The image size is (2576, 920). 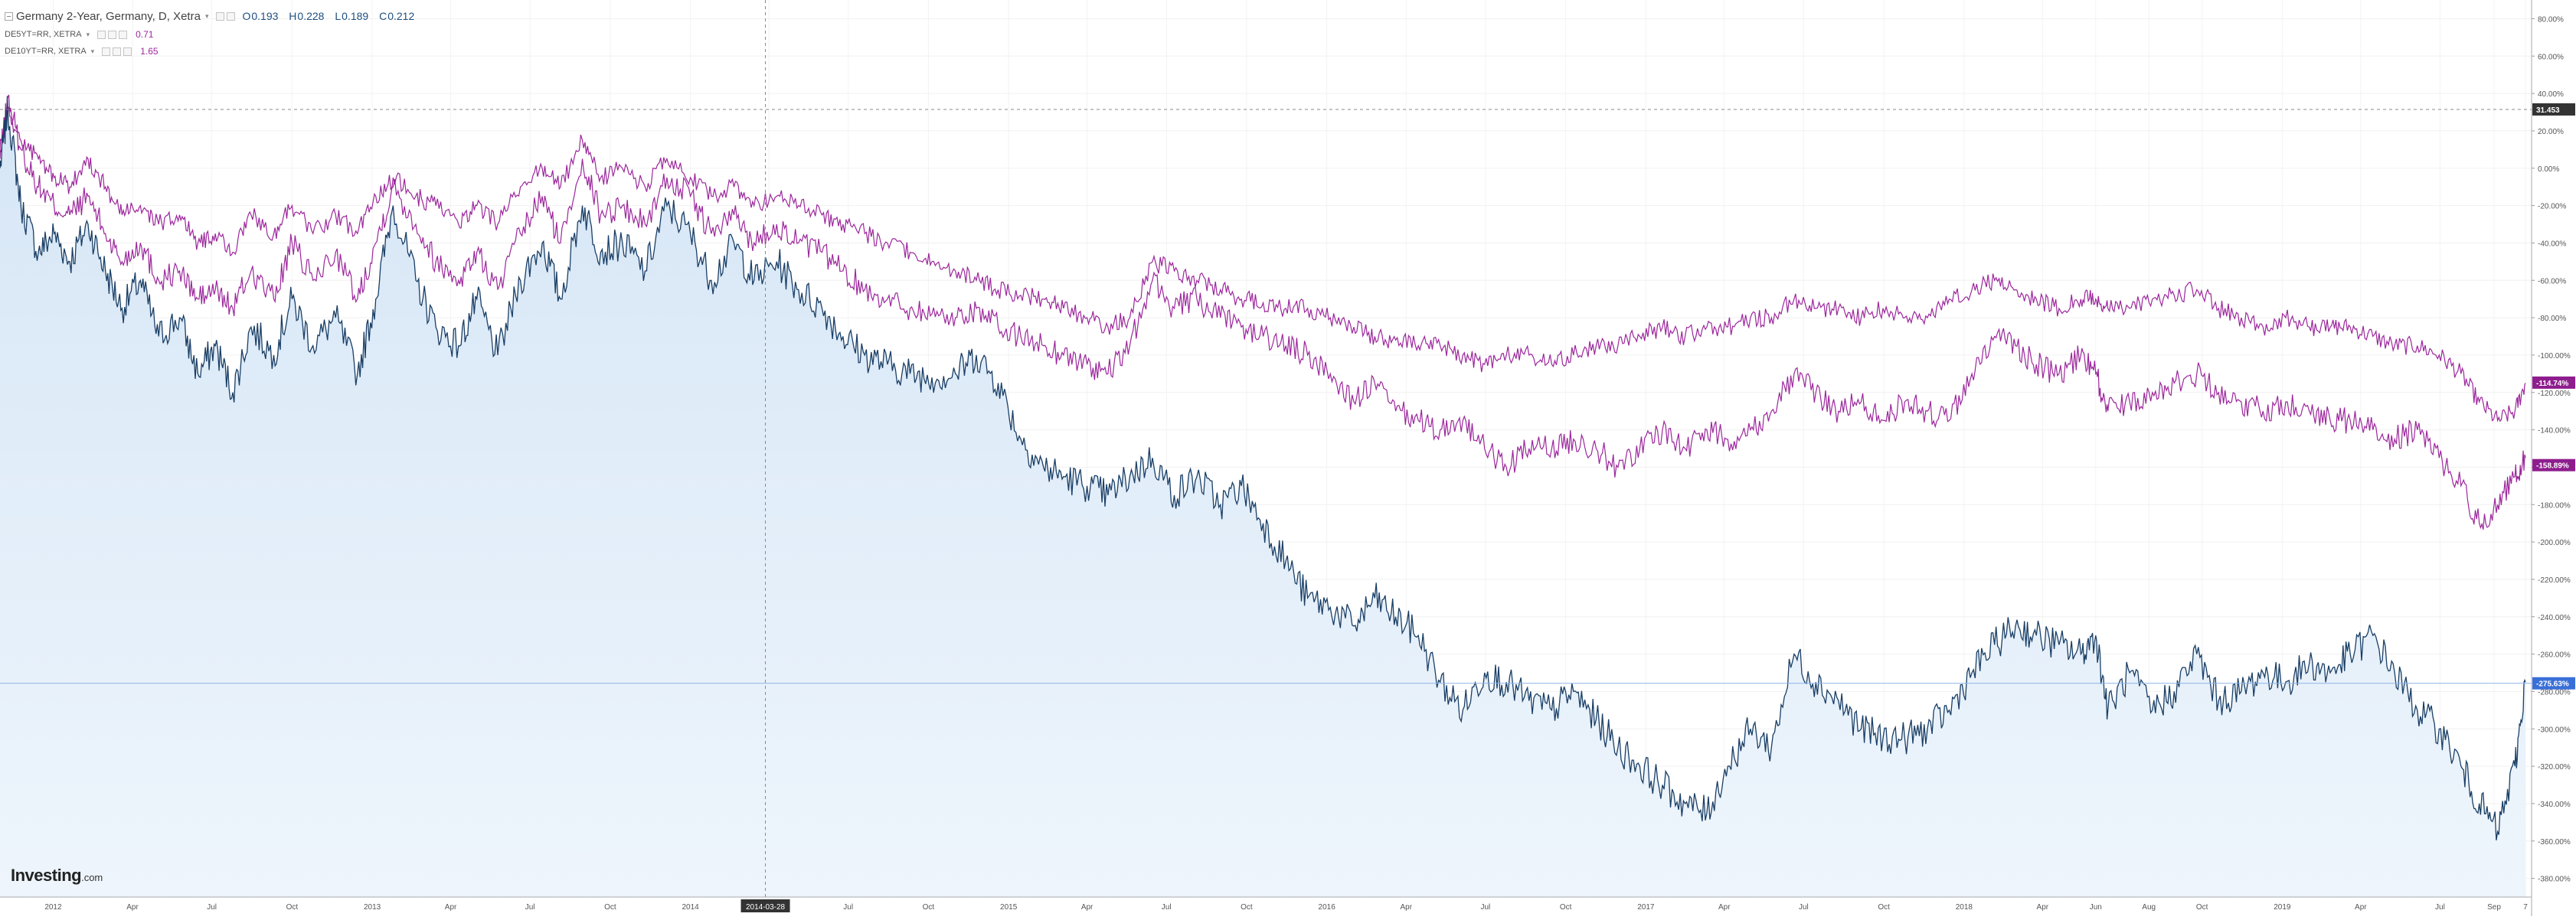 What do you see at coordinates (2494, 907) in the screenshot?
I see `x-tick-label: Sep` at bounding box center [2494, 907].